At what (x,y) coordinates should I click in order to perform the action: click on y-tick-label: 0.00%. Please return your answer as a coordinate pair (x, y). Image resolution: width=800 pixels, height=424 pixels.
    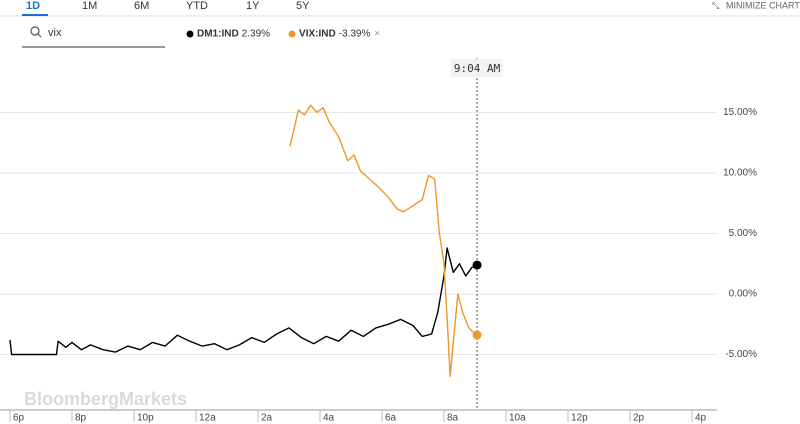
    Looking at the image, I should click on (743, 294).